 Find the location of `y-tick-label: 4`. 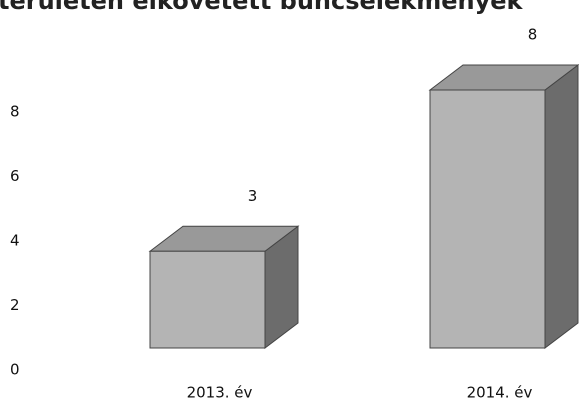

y-tick-label: 4 is located at coordinates (15, 241).